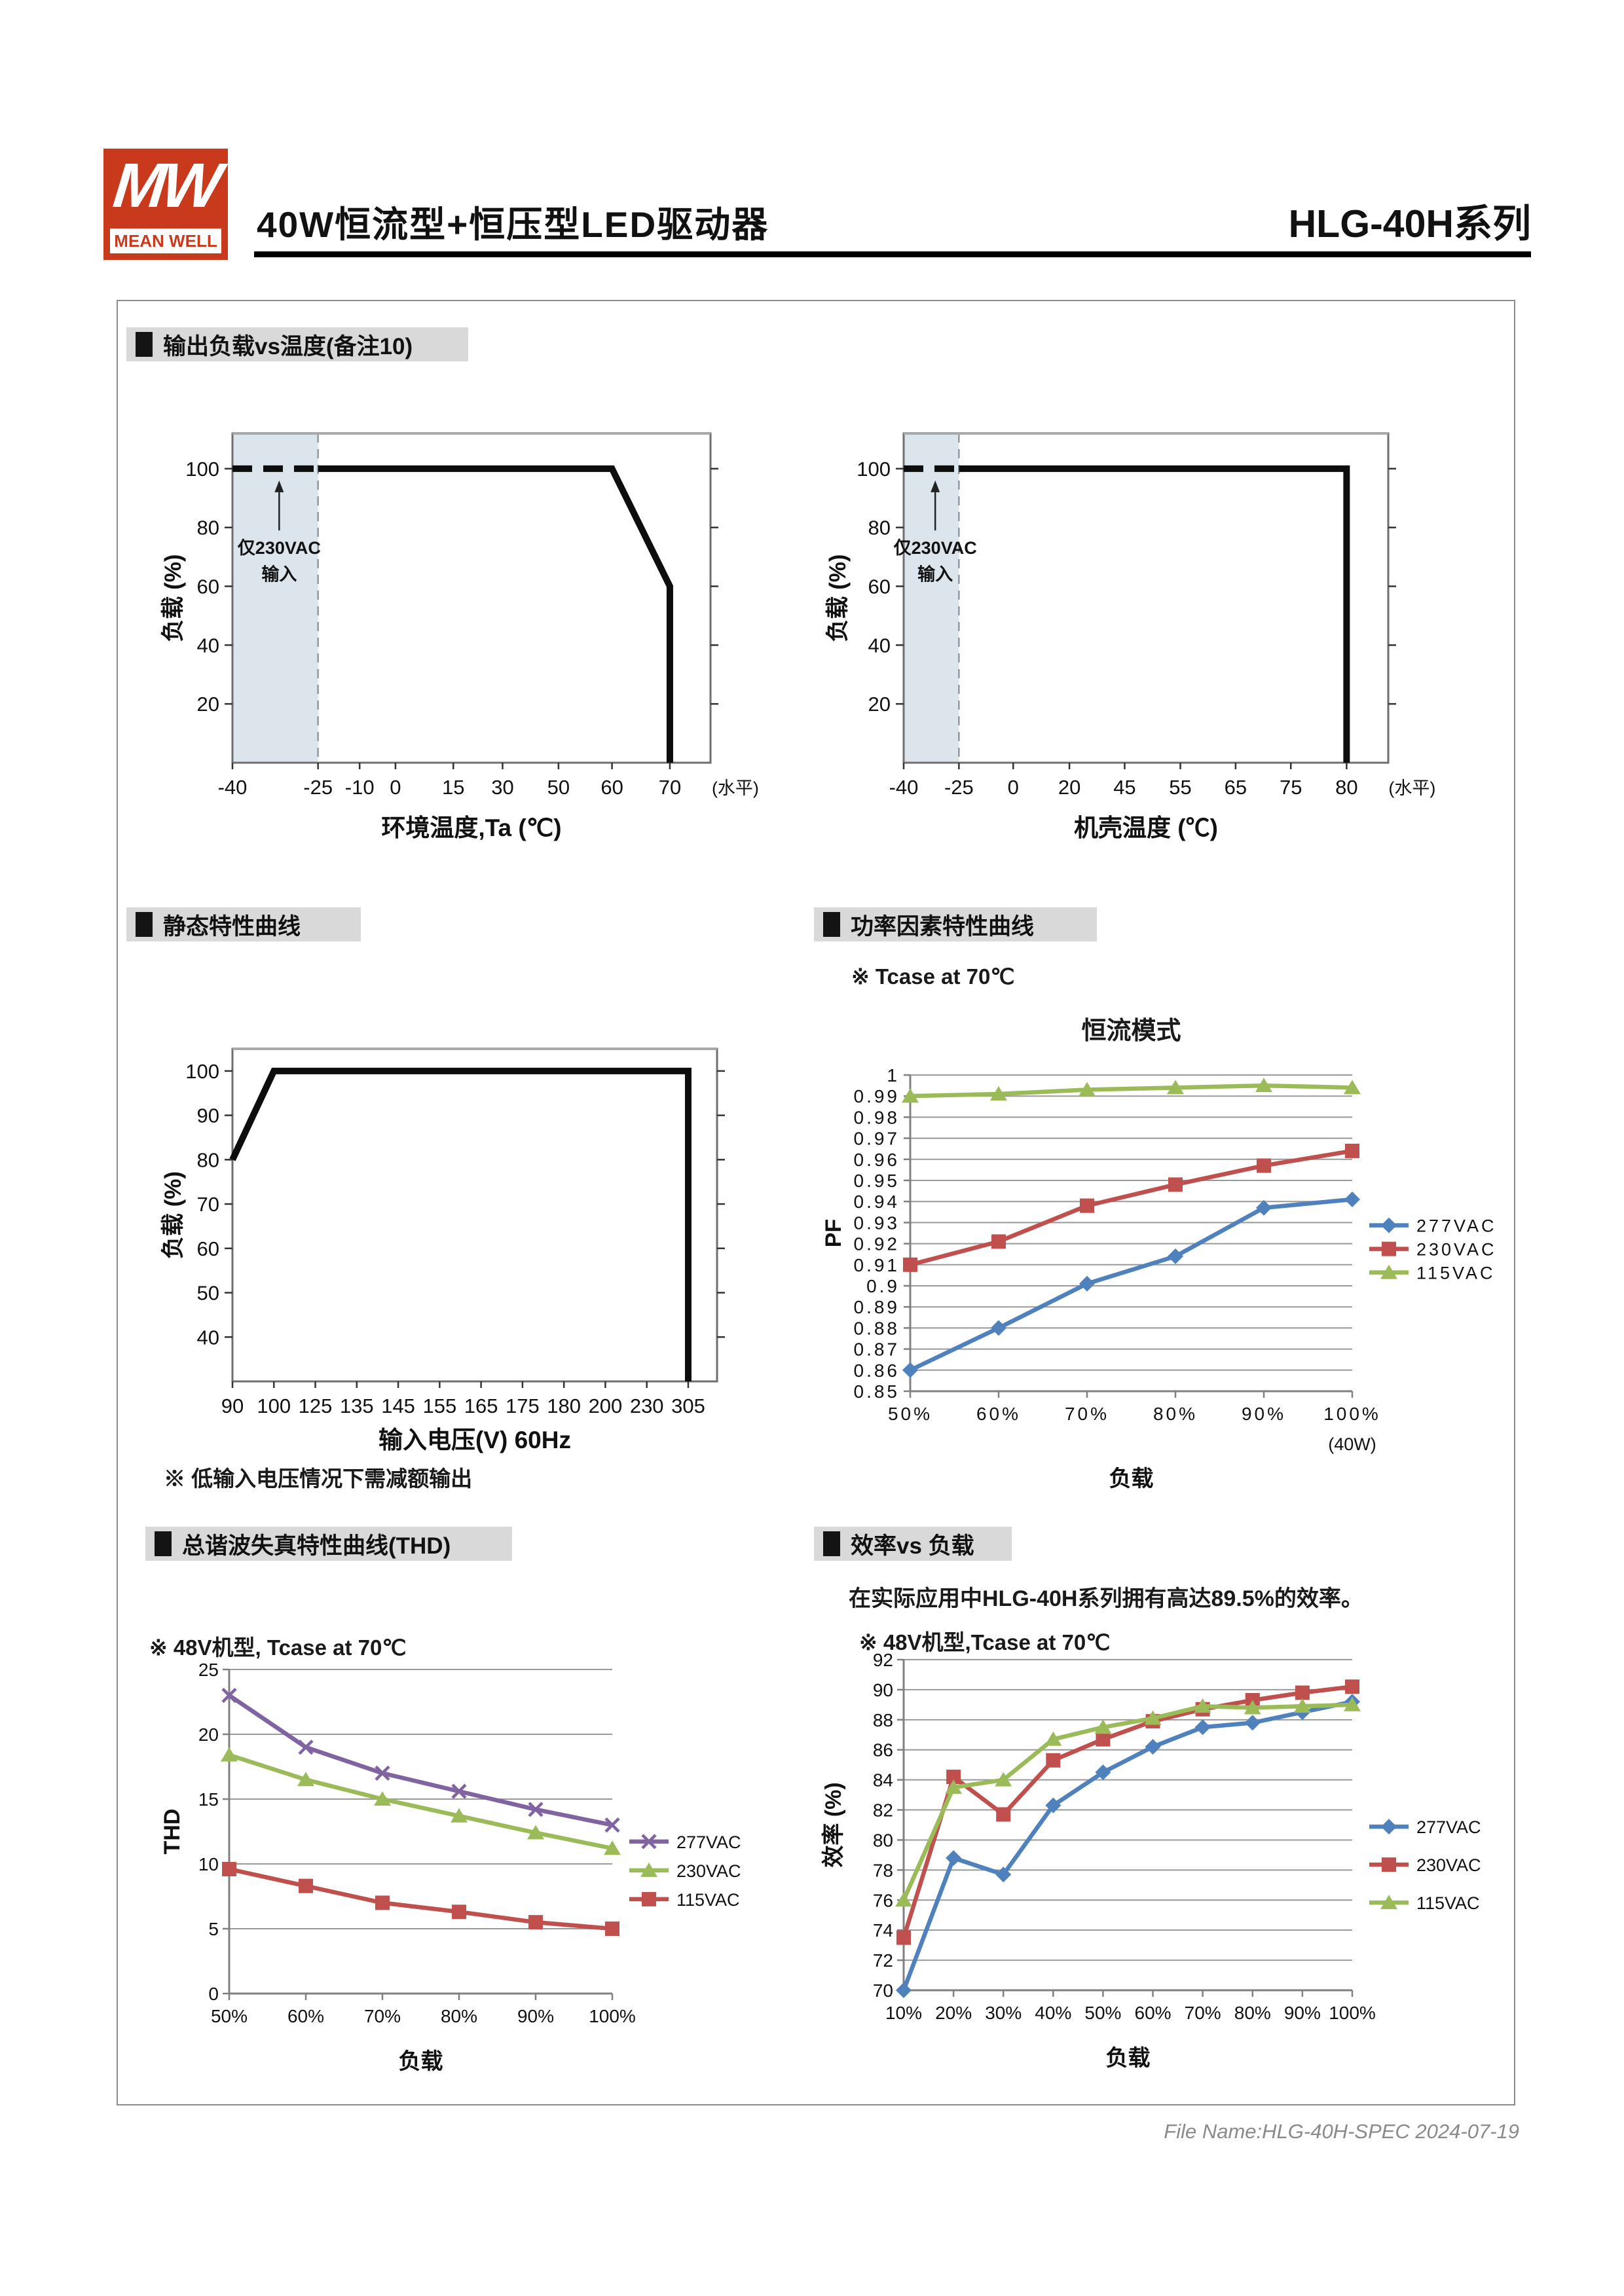  Describe the element at coordinates (1003, 2013) in the screenshot. I see `svg-text: 30%` at that location.